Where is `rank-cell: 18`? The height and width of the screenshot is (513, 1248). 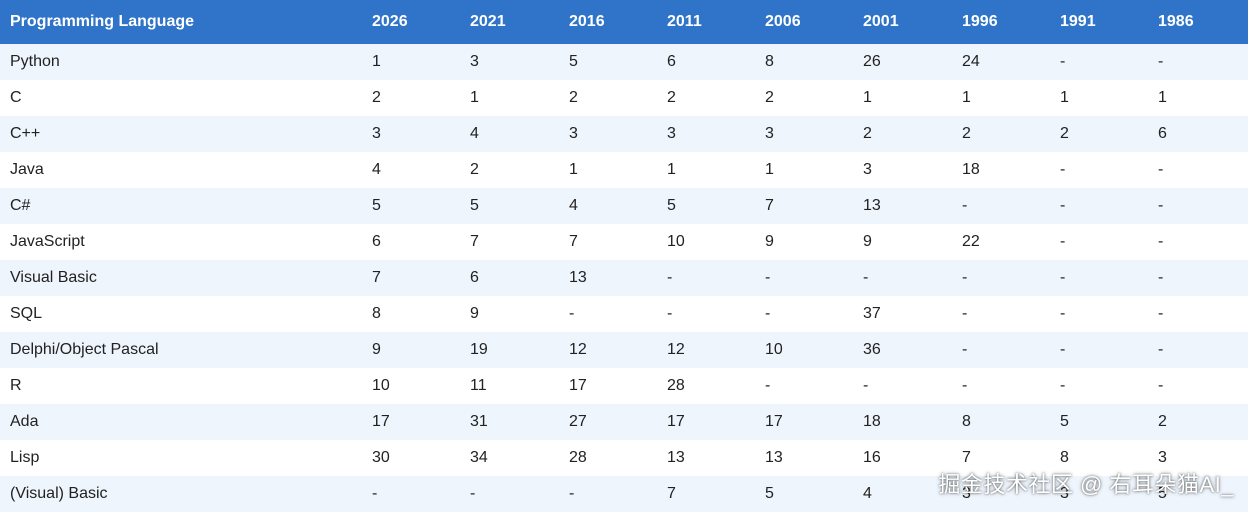
rank-cell: 18 is located at coordinates (971, 169).